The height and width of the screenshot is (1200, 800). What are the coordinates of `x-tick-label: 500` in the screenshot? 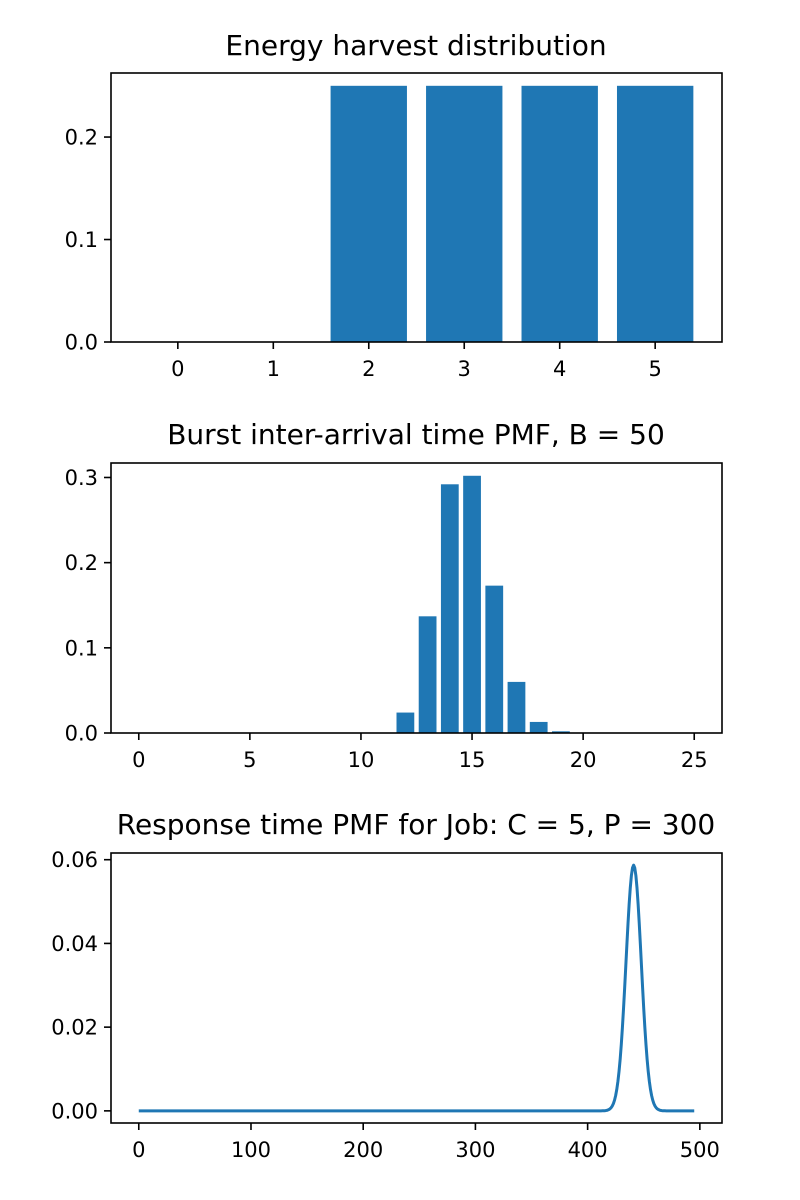 It's located at (700, 1150).